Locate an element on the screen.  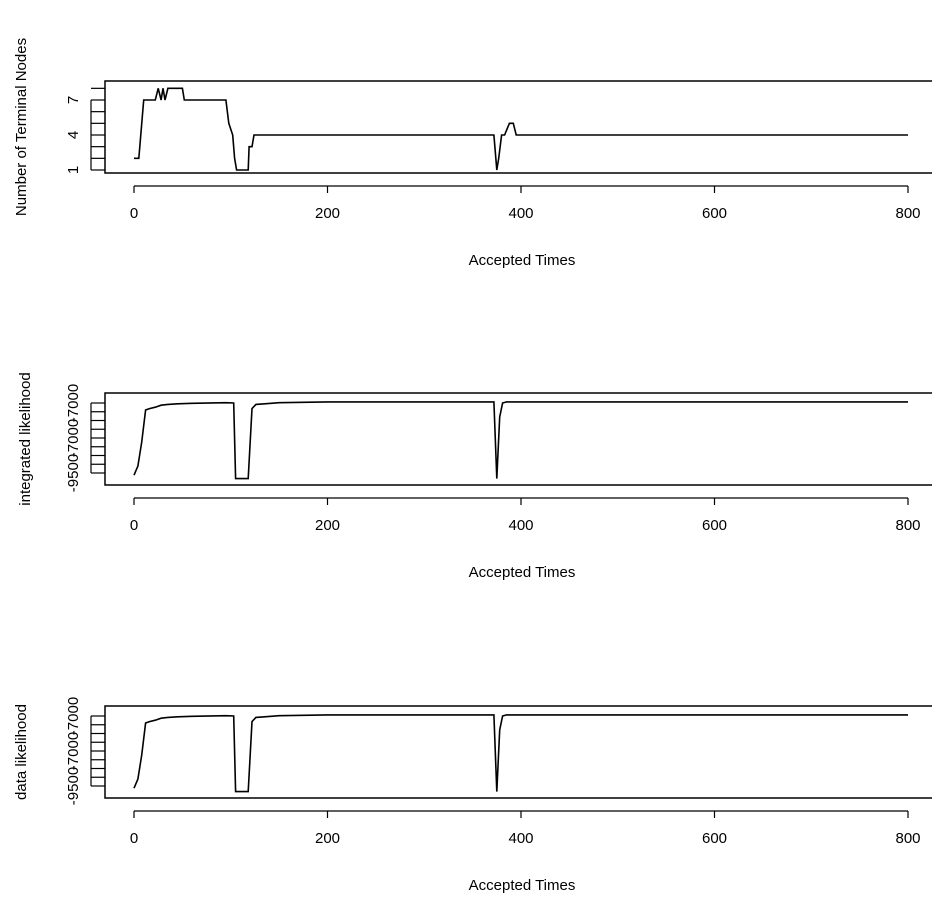
plot-frame-integrated-likelihood is located at coordinates (518, 439).